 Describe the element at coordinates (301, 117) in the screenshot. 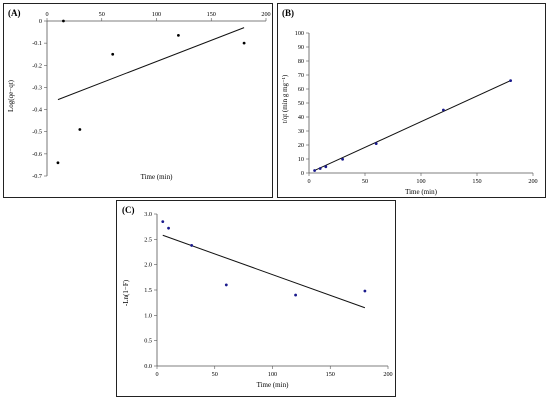

I see `y-tick-label-b: 40` at that location.